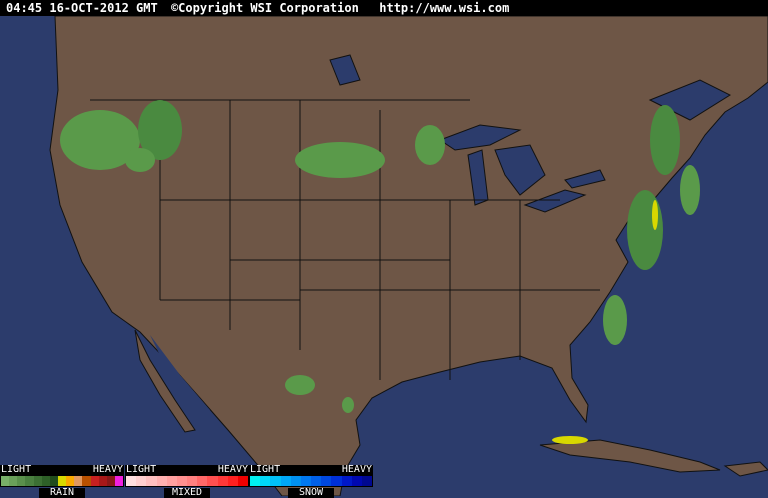 The image size is (768, 498). What do you see at coordinates (311, 493) in the screenshot?
I see `legend-name: SNOW` at bounding box center [311, 493].